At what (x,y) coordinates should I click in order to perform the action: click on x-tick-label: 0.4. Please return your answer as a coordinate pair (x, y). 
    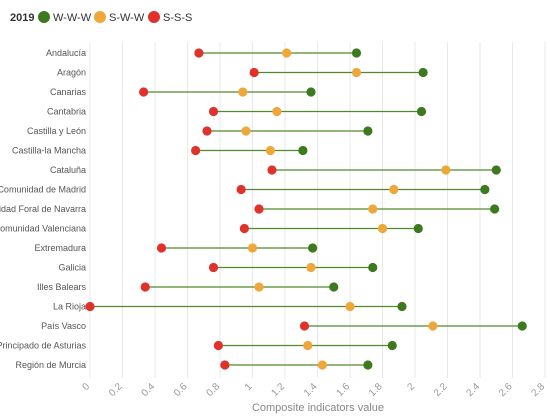
    Looking at the image, I should click on (149, 390).